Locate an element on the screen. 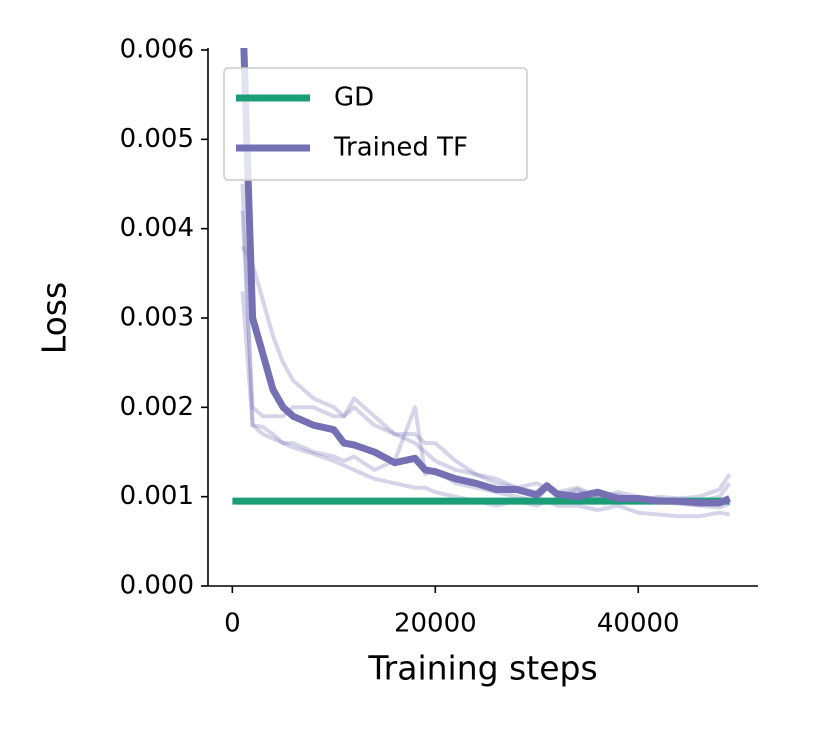 The image size is (830, 731). x-tick-label: 20000 is located at coordinates (435, 624).